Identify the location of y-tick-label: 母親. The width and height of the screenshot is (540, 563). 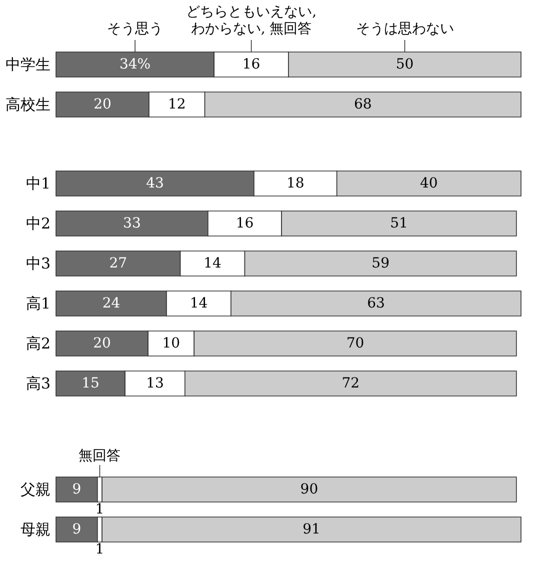
(35, 529).